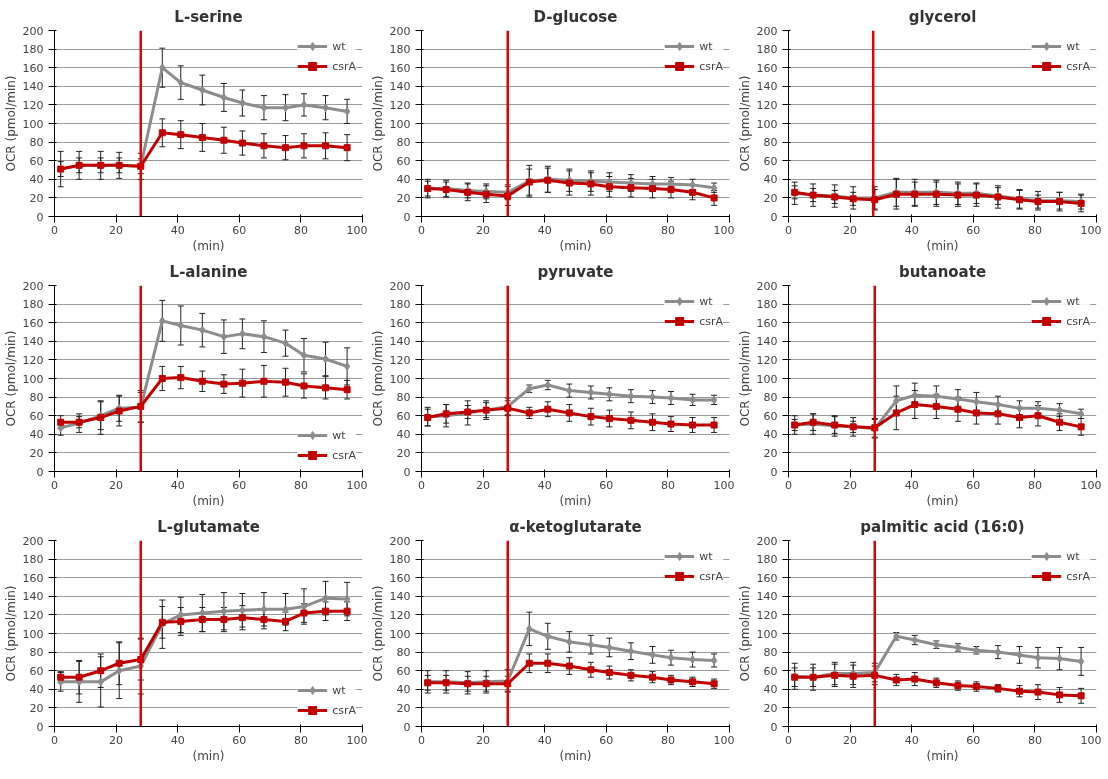 This screenshot has height=779, width=1108. I want to click on chart-title: palmitic acid (16:0), so click(942, 526).